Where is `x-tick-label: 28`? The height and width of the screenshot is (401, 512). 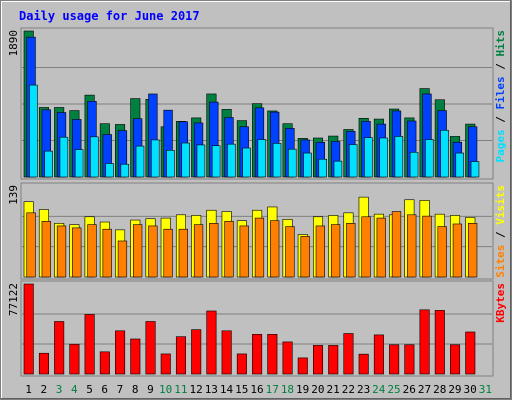 x-tick-label: 28 is located at coordinates (439, 389).